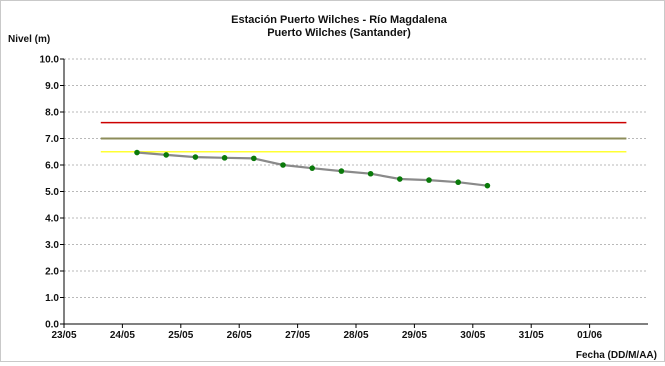 This screenshot has width=665, height=366. Describe the element at coordinates (52, 192) in the screenshot. I see `y-tick-label: 5.0` at that location.